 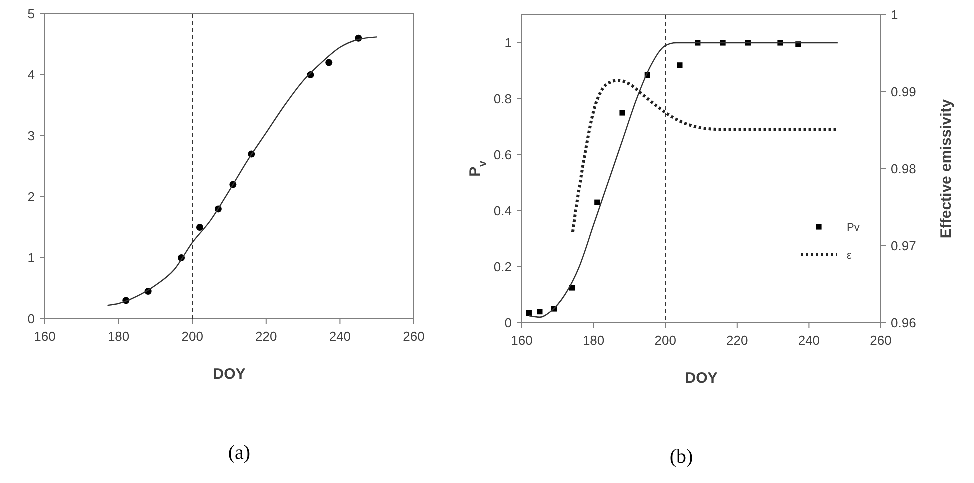 What do you see at coordinates (894, 15) in the screenshot?
I see `y2-tick-label: 1` at bounding box center [894, 15].